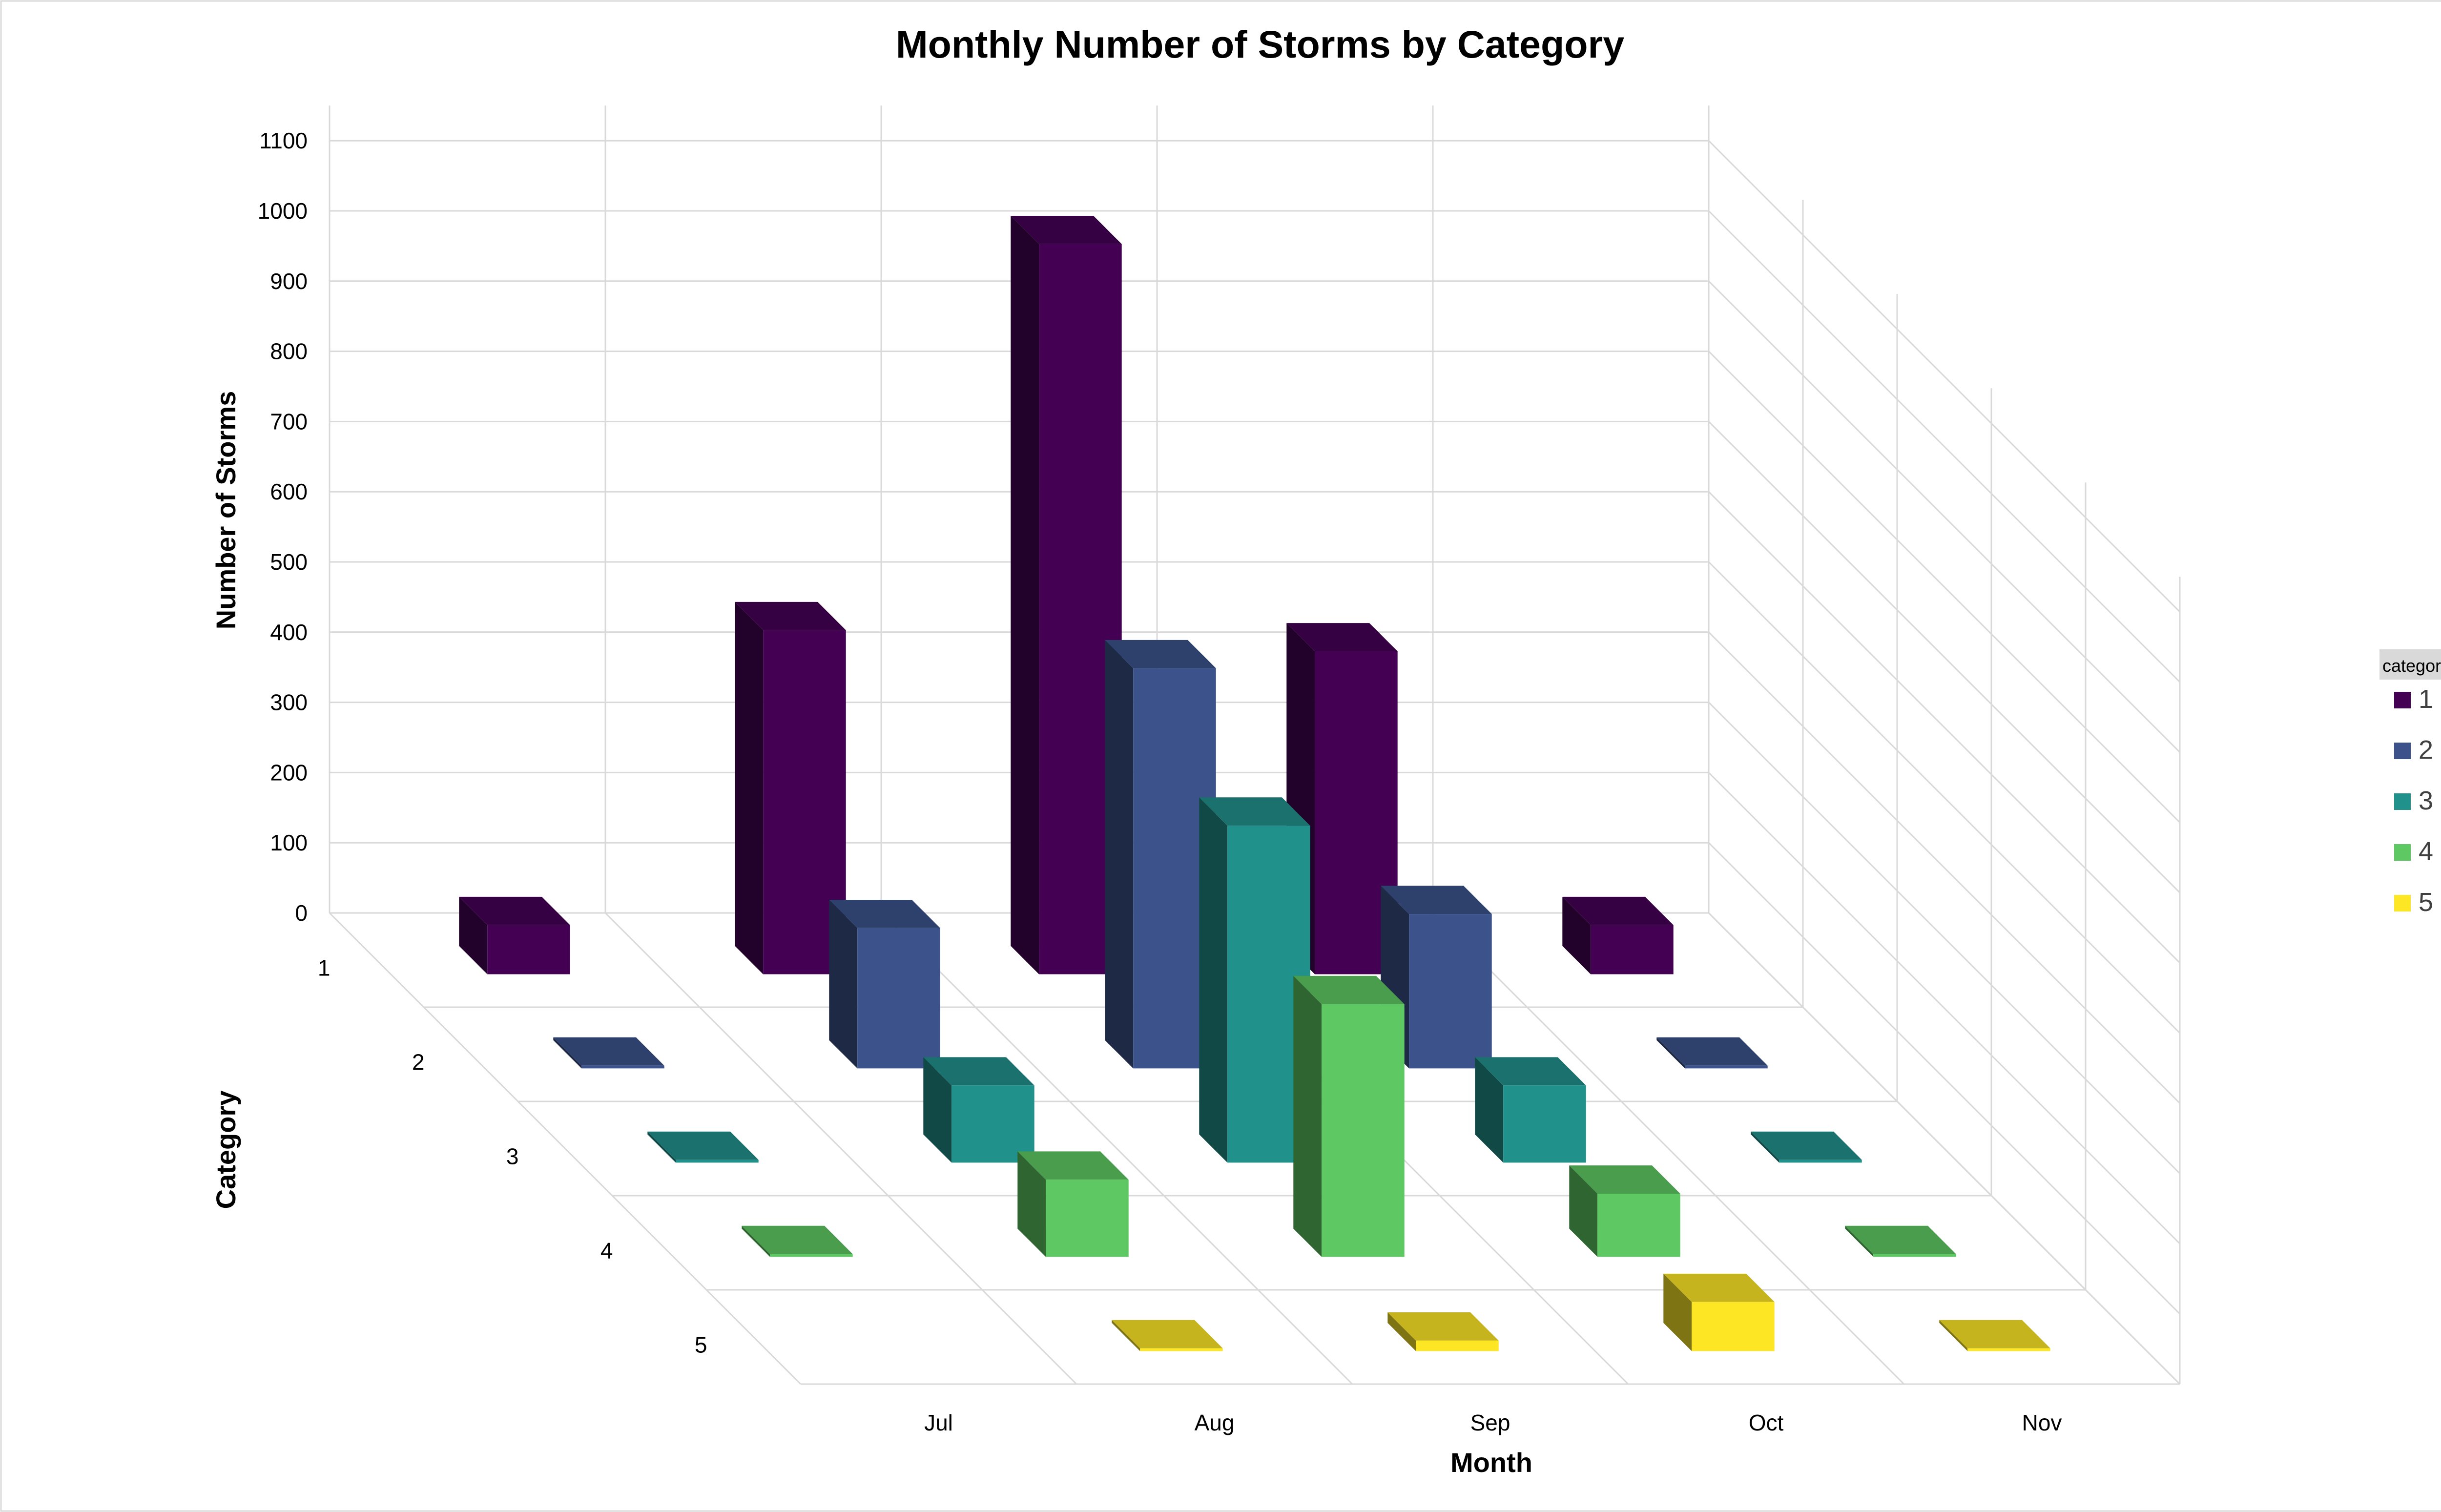  I want to click on y-tick-label: 300, so click(289, 702).